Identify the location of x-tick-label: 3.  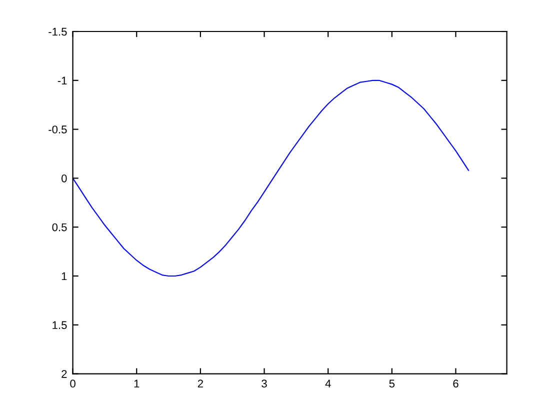
(264, 384).